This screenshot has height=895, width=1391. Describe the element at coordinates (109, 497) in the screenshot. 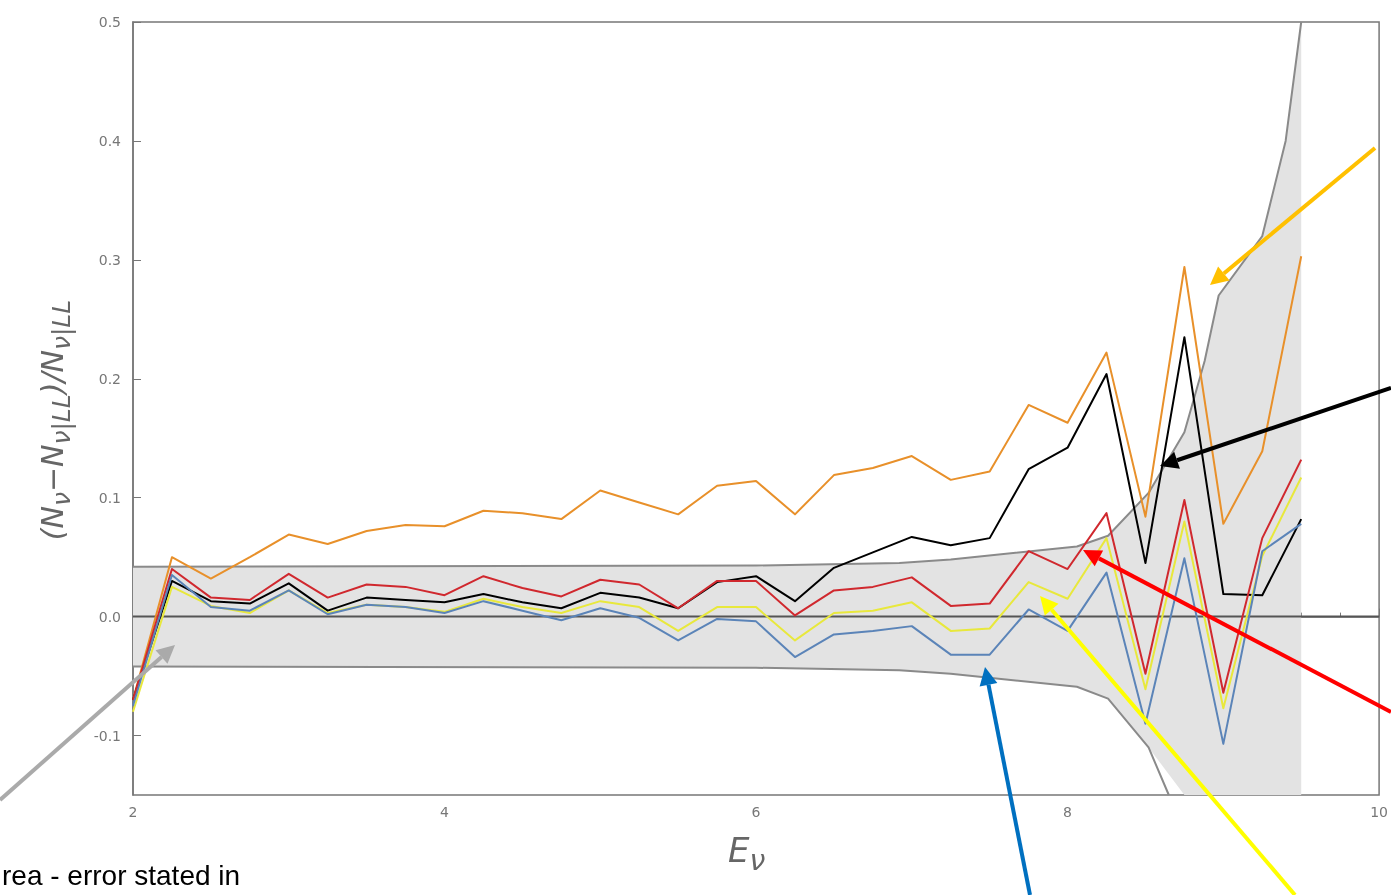

I see `y-tick-label: 0.1` at that location.